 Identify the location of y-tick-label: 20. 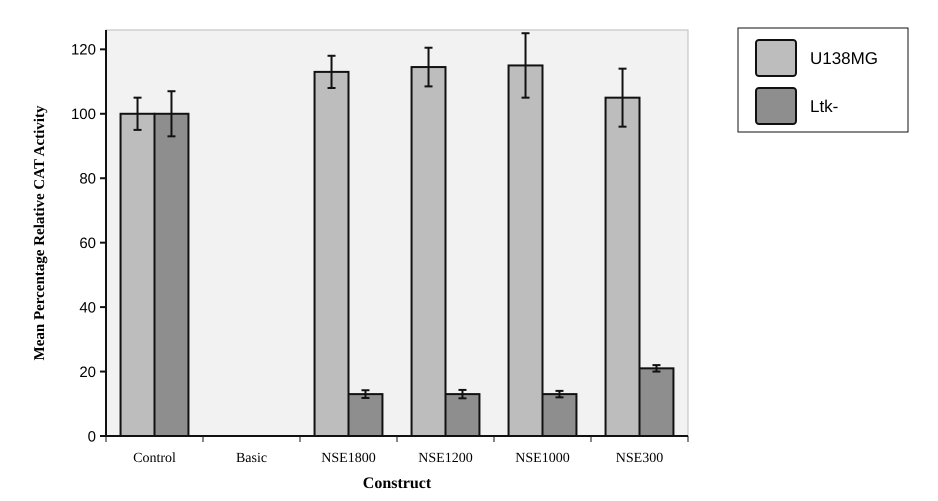
(87, 372).